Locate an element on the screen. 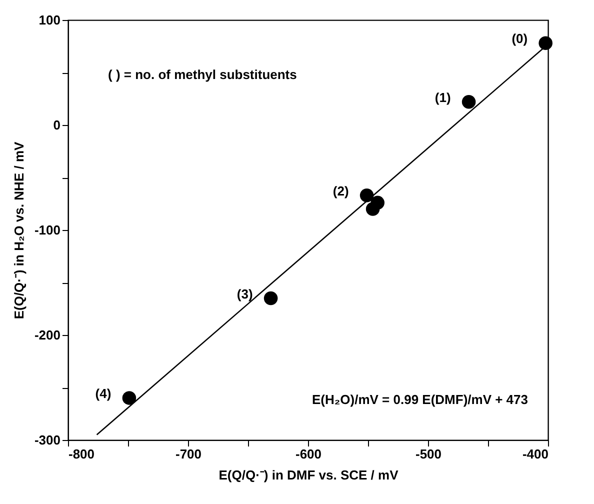 The height and width of the screenshot is (504, 594). y-tick-label: 0 is located at coordinates (56, 125).